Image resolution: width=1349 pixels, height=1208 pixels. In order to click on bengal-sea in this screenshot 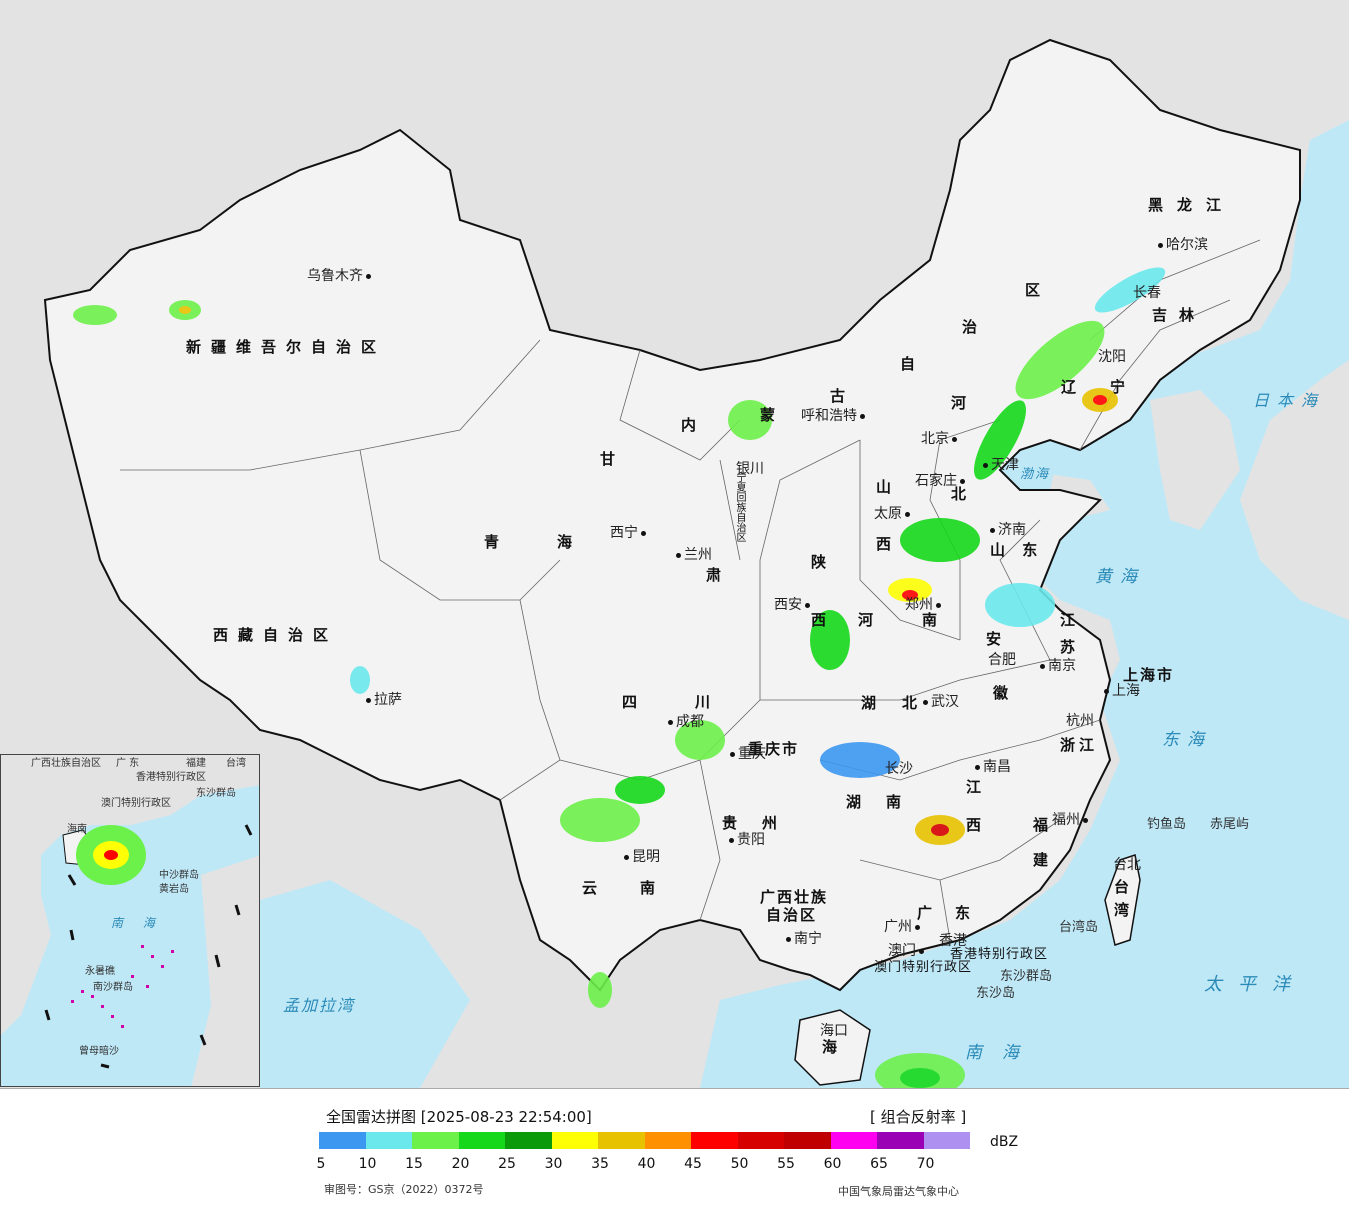, I will do `click(365, 984)`.